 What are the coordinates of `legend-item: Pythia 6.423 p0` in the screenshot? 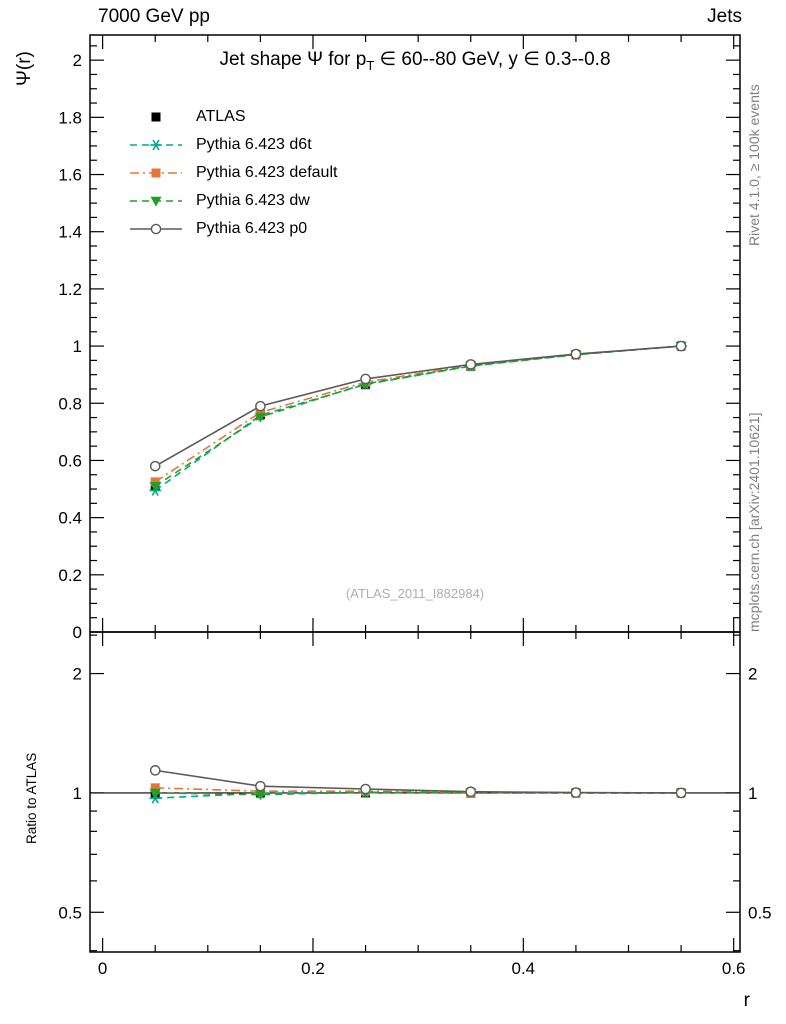 It's located at (232, 229).